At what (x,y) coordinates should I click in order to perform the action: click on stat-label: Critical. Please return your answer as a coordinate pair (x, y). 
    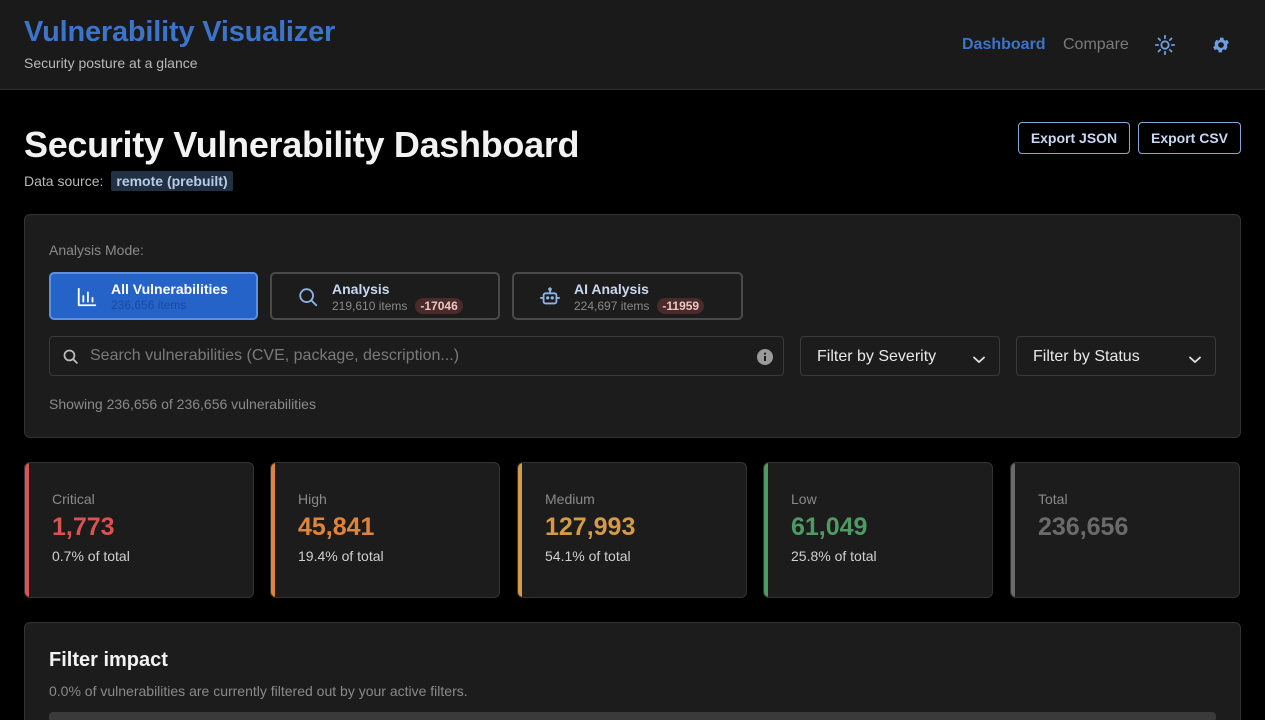
    Looking at the image, I should click on (73, 499).